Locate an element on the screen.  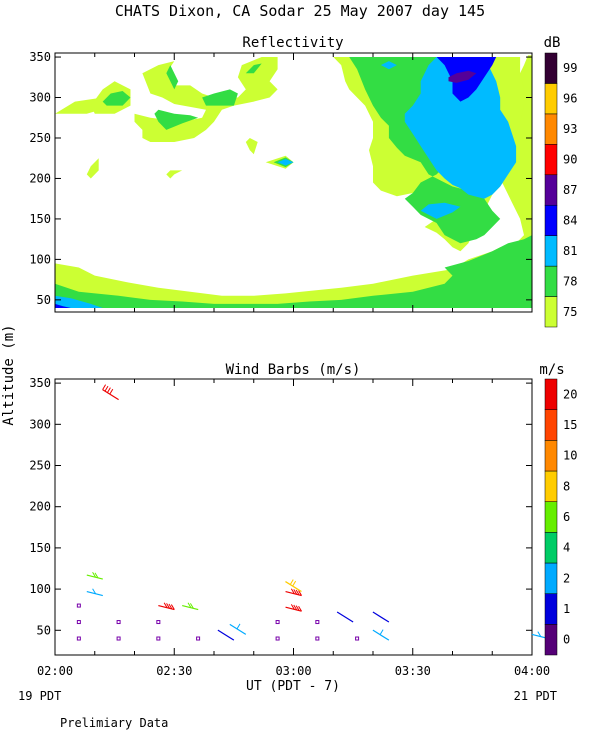
colorbar-label: 75 is located at coordinates (570, 312).